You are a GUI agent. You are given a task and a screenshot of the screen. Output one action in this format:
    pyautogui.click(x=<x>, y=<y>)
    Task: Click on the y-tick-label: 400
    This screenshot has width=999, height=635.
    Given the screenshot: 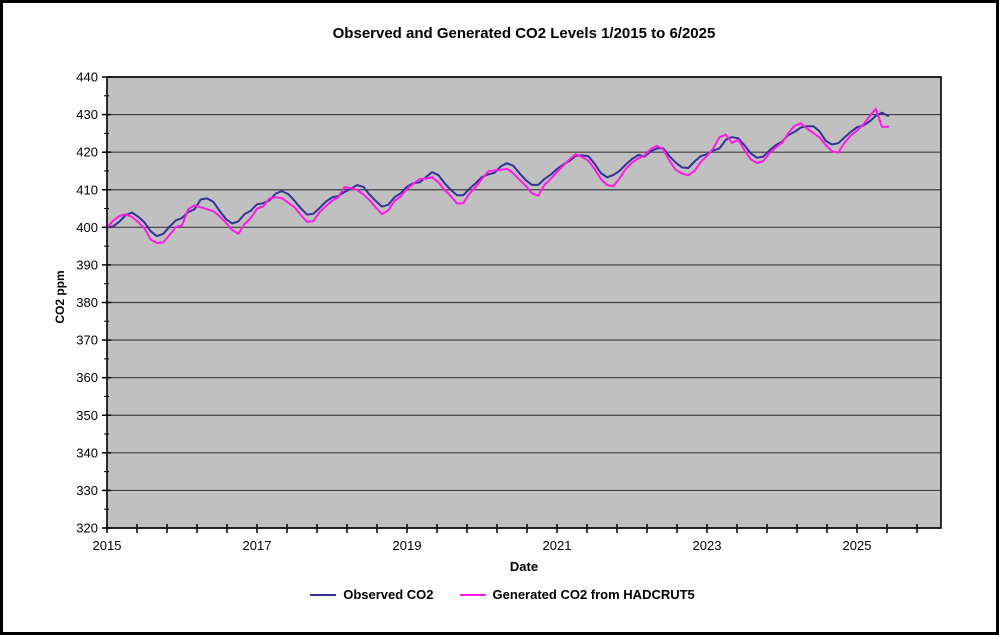 What is the action you would take?
    pyautogui.click(x=87, y=227)
    